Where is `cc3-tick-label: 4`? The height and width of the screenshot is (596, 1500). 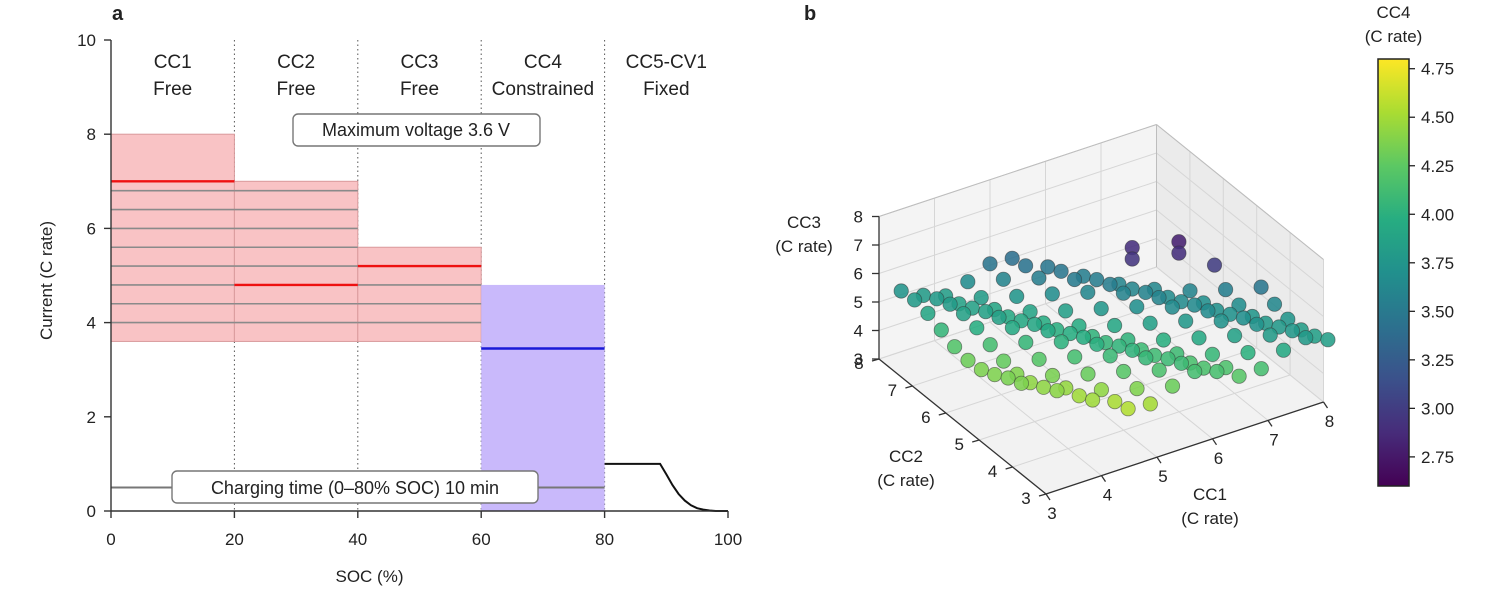
cc3-tick-label: 4 is located at coordinates (858, 331).